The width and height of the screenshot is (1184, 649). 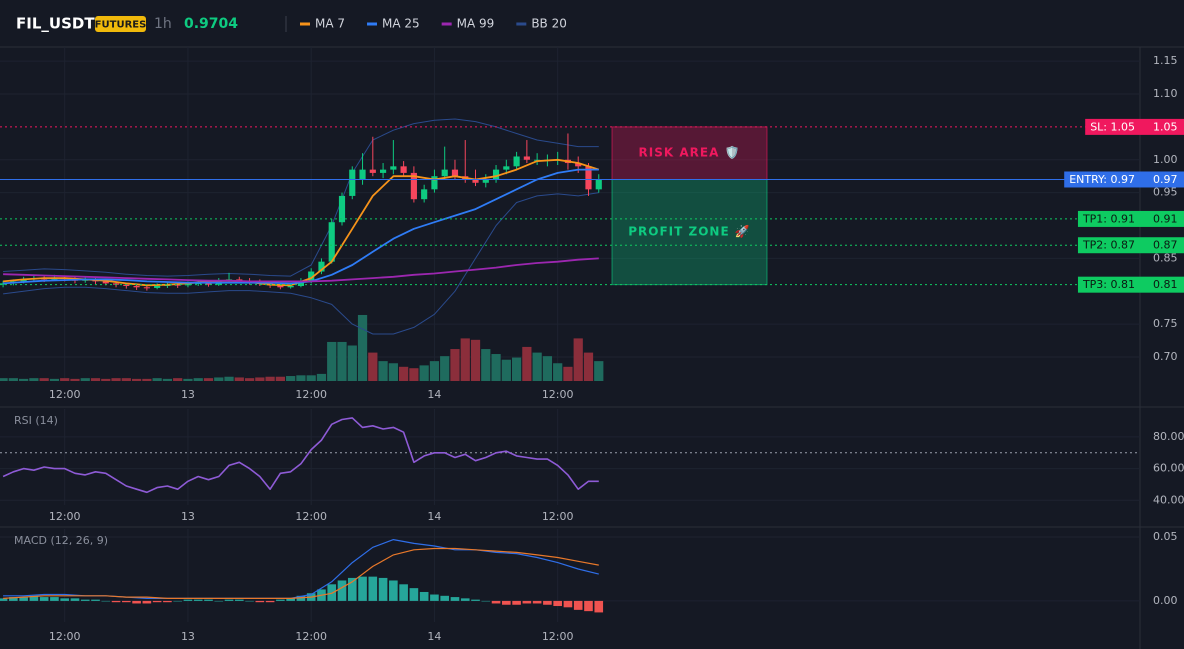 I want to click on legend-label: MA 25, so click(x=401, y=24).